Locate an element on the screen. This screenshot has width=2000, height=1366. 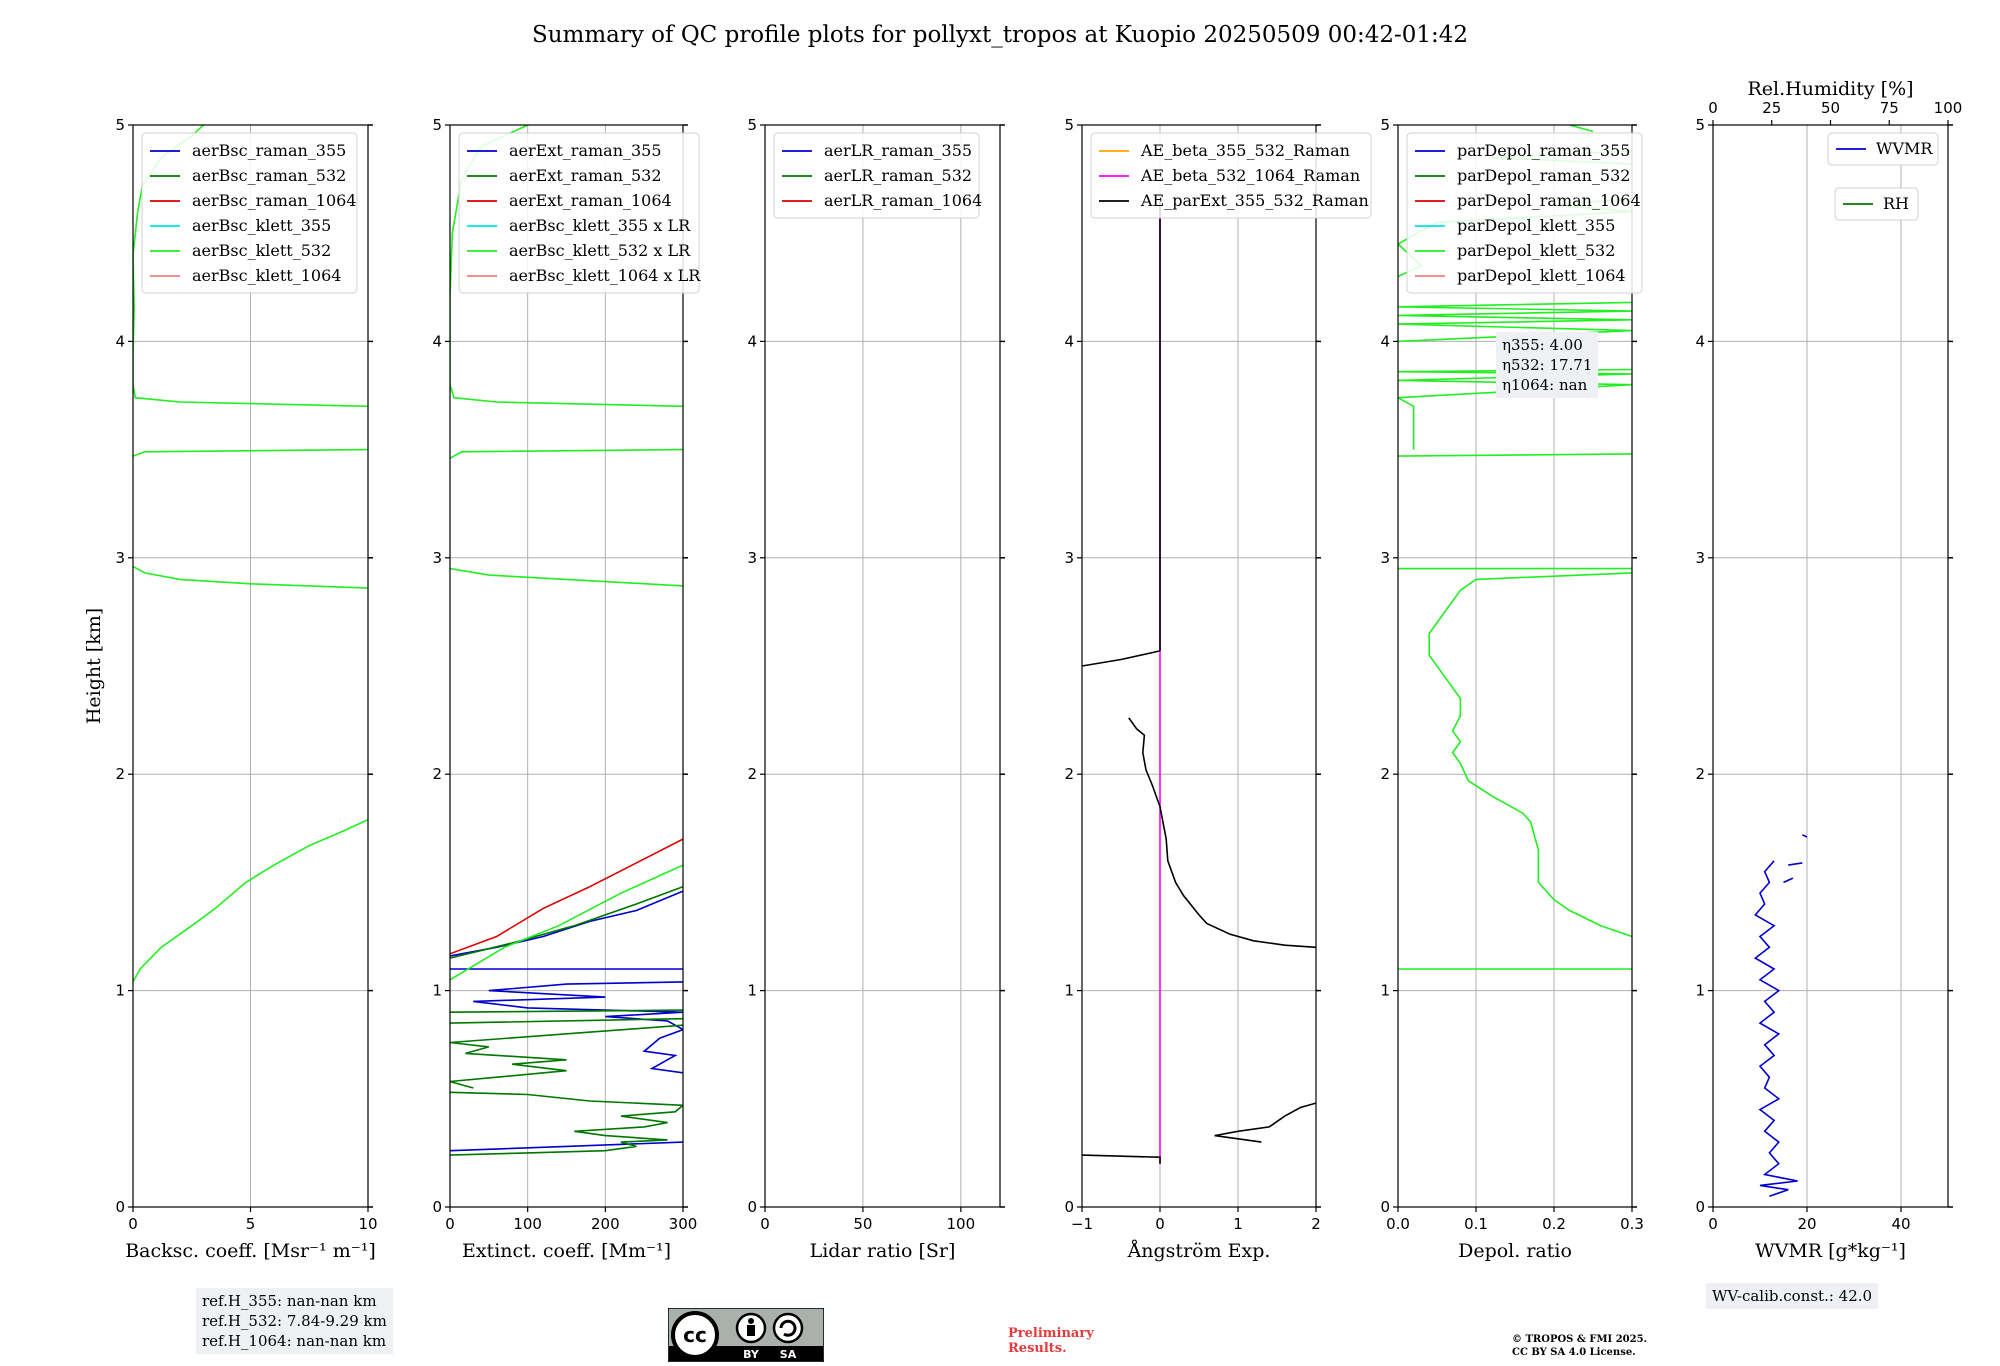
legend-entry: aerBsc_klett_355 x LR is located at coordinates (600, 225).